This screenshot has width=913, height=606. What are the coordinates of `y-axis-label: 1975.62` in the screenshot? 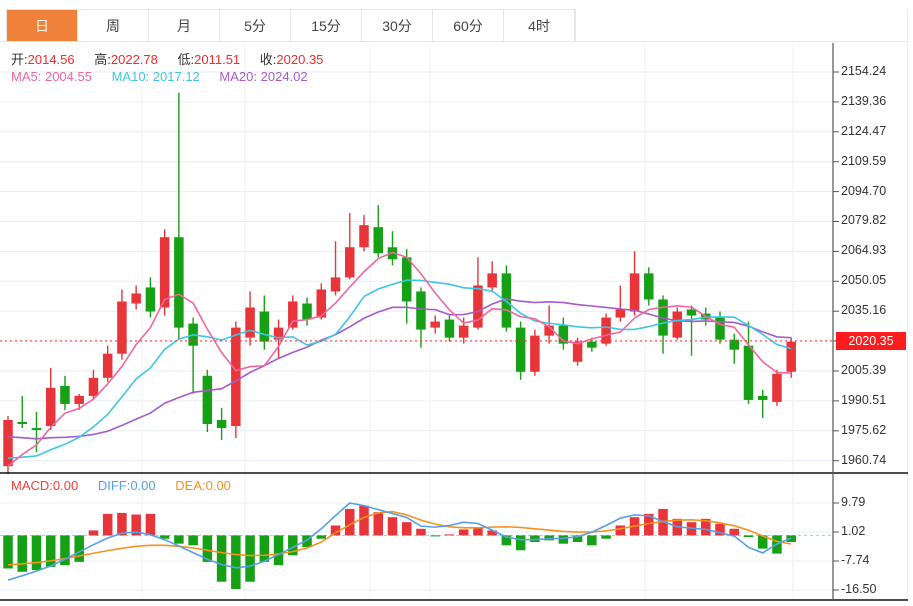 It's located at (864, 429).